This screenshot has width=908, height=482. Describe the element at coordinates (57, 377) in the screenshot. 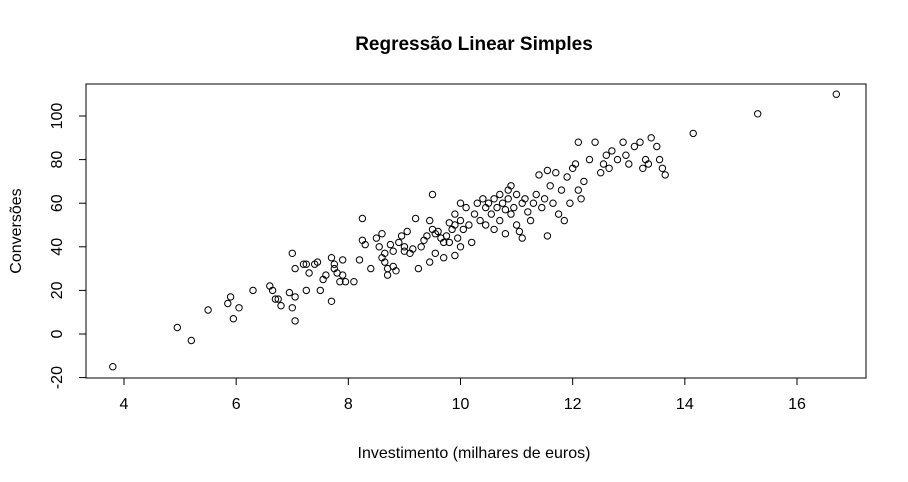

I see `y-tick-label: -20` at that location.